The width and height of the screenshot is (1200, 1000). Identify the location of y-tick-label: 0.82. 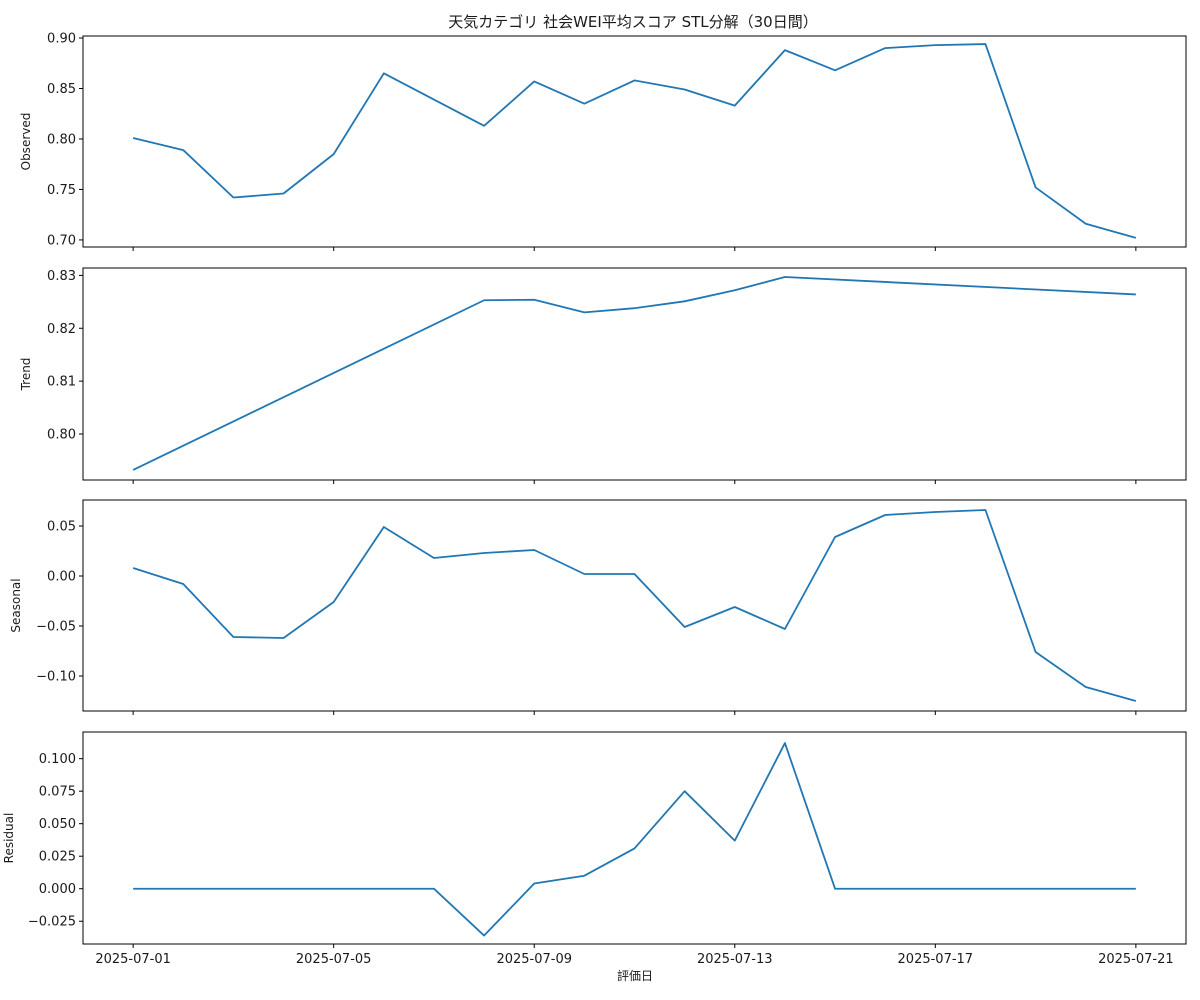
(61, 329).